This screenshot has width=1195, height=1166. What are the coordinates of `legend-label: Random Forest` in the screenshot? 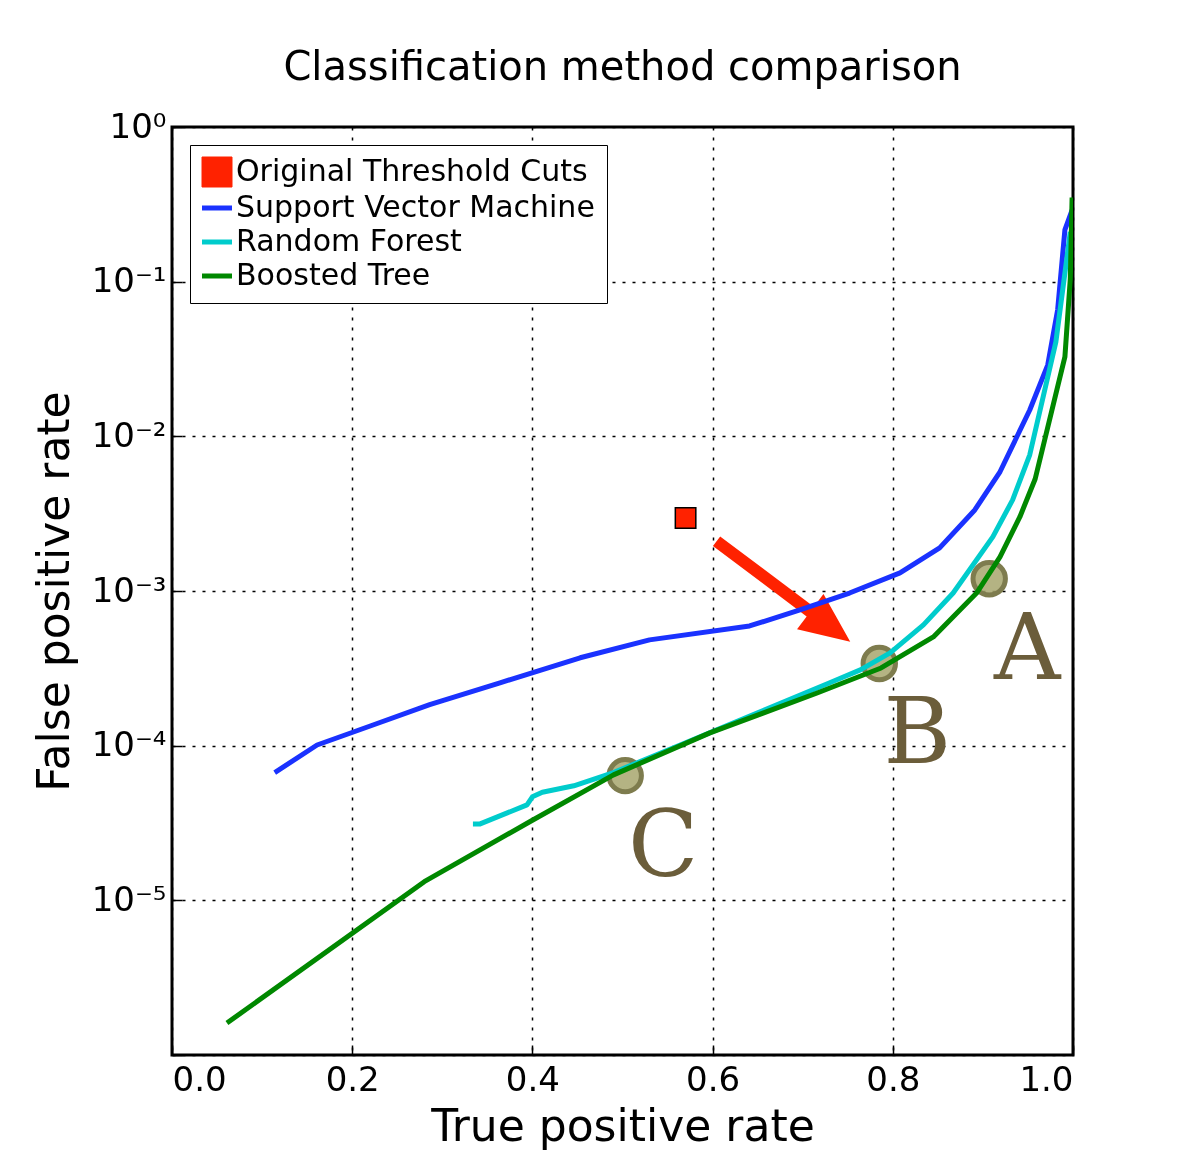 It's located at (349, 240).